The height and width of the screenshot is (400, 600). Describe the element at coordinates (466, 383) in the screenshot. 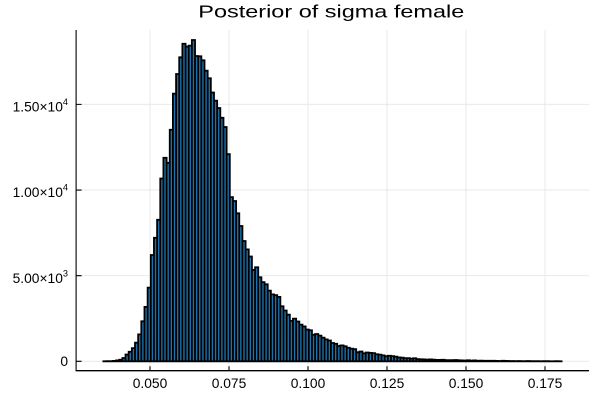

I see `svg-text: 0.150` at that location.